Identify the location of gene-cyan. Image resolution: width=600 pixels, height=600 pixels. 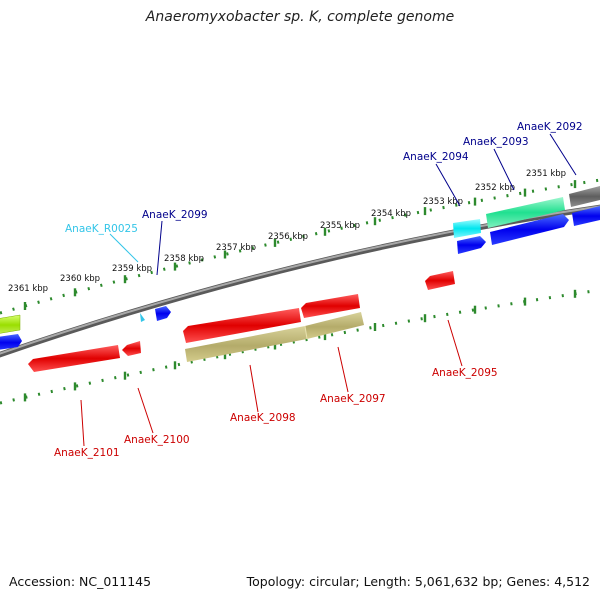
(467, 228).